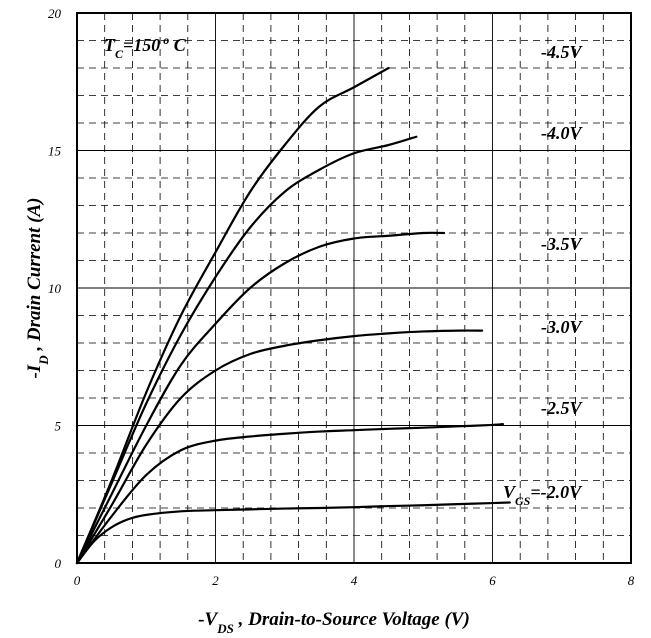 The image size is (651, 638). I want to click on series-label: -3.0V, so click(562, 327).